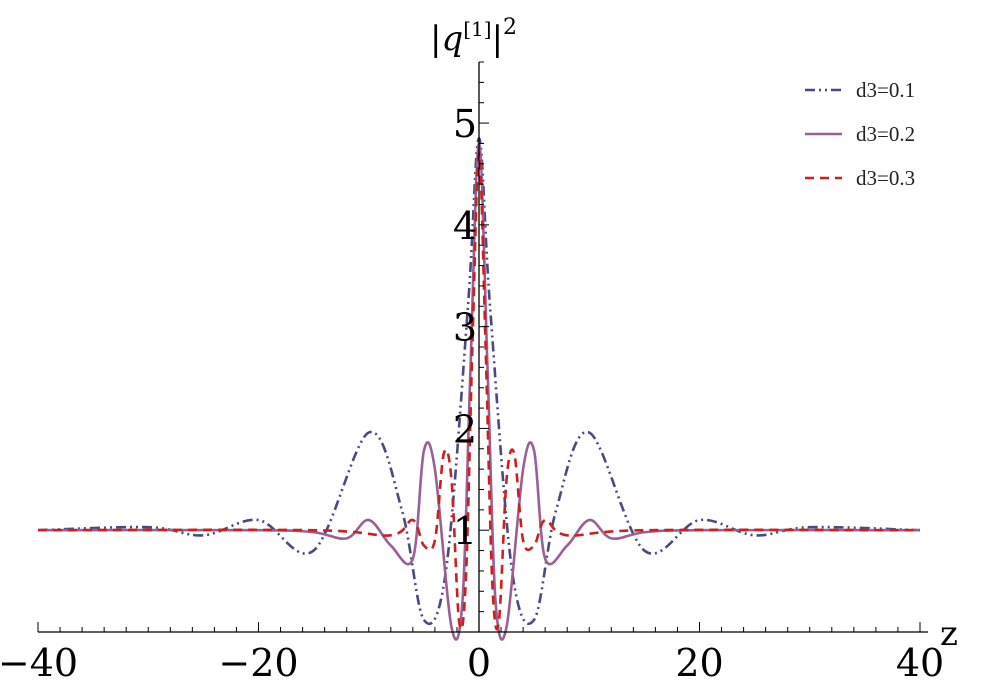 The width and height of the screenshot is (1000, 689). What do you see at coordinates (473, 37) in the screenshot?
I see `y-axis-title: |q[1]|2` at bounding box center [473, 37].